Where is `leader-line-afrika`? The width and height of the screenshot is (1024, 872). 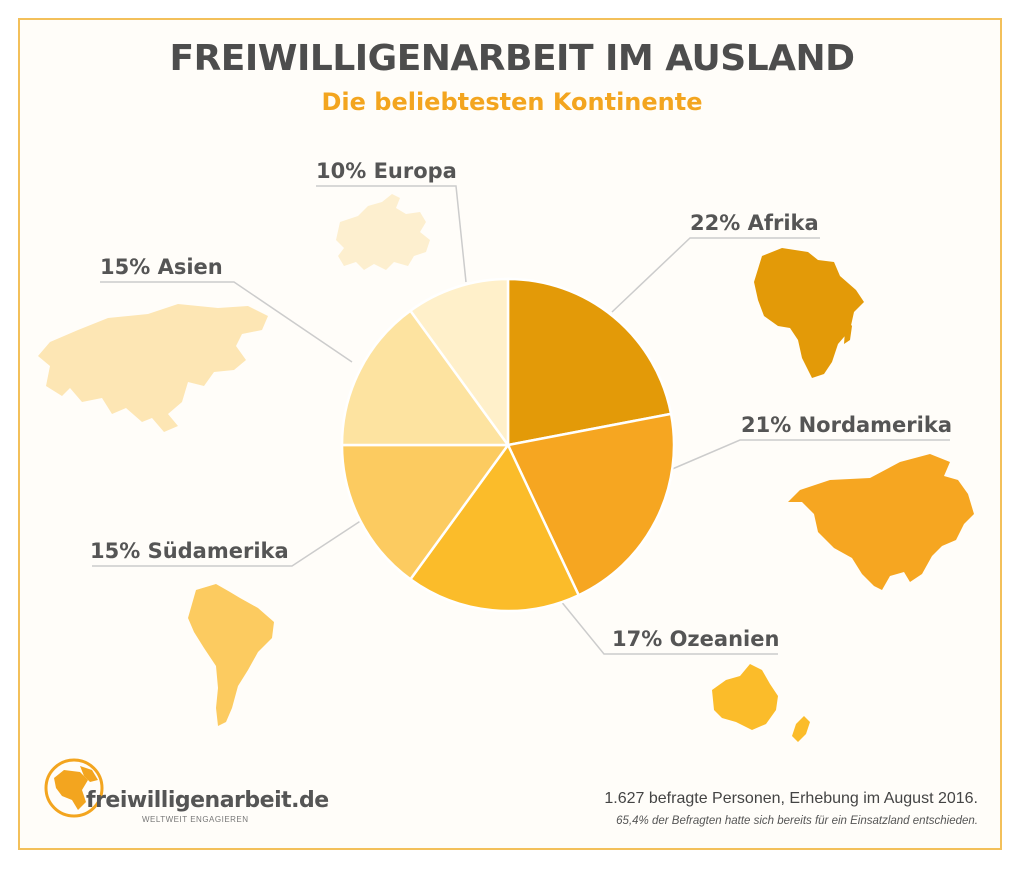
leader-line-afrika is located at coordinates (715, 275).